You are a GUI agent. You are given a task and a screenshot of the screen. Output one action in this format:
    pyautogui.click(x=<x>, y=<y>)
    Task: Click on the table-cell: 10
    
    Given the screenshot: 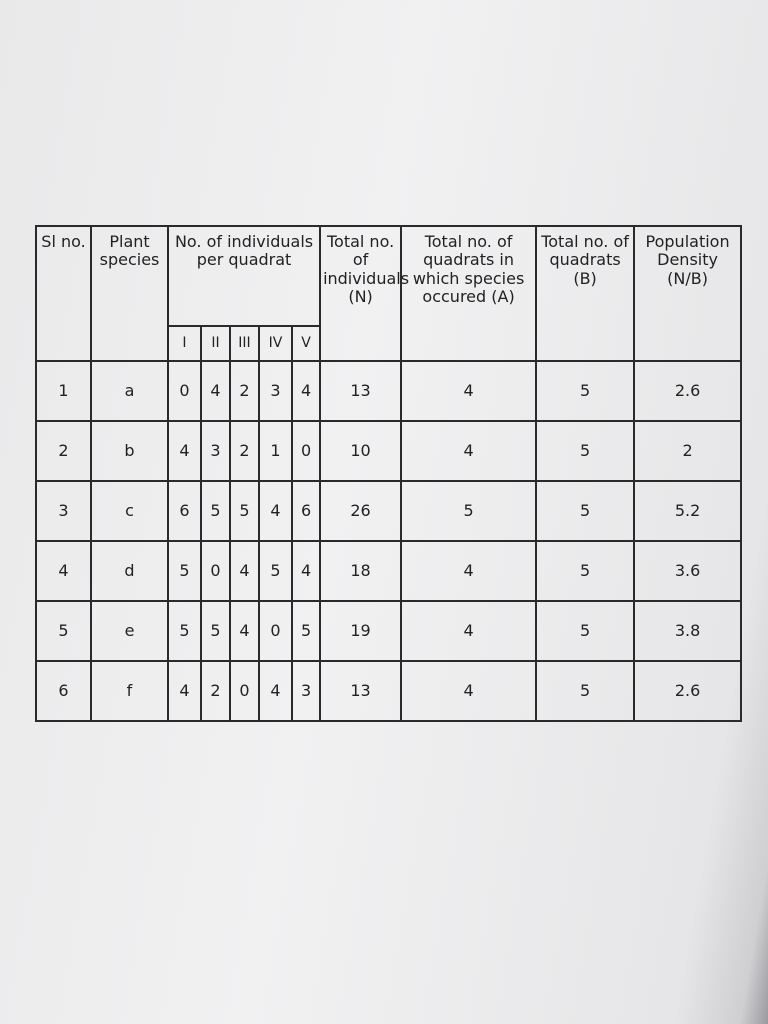 What is the action you would take?
    pyautogui.click(x=361, y=451)
    